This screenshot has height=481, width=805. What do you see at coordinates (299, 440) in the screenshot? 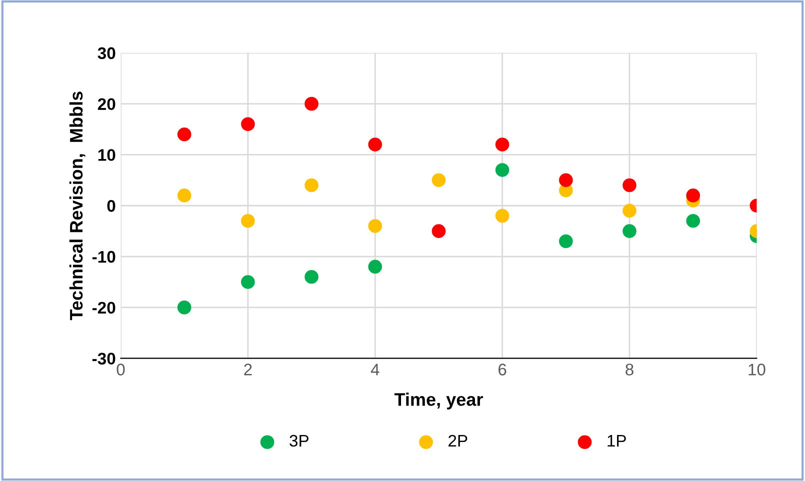
I see `legend-label: 3P` at bounding box center [299, 440].